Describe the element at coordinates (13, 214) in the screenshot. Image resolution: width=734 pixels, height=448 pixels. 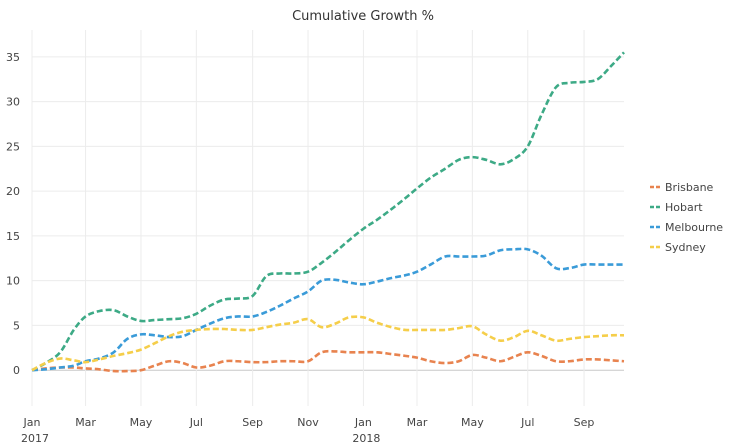
I see `y-axis: 0 5 10 15 20 25 30 35` at that location.